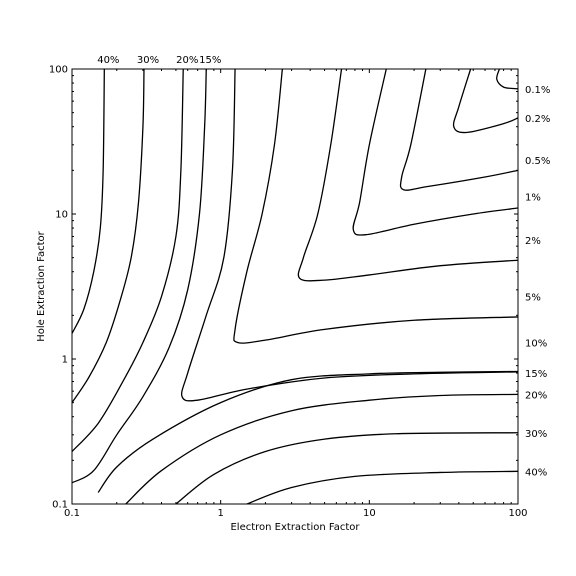 The image size is (576, 576). Describe the element at coordinates (536, 374) in the screenshot. I see `right-contour-label: 15%` at that location.